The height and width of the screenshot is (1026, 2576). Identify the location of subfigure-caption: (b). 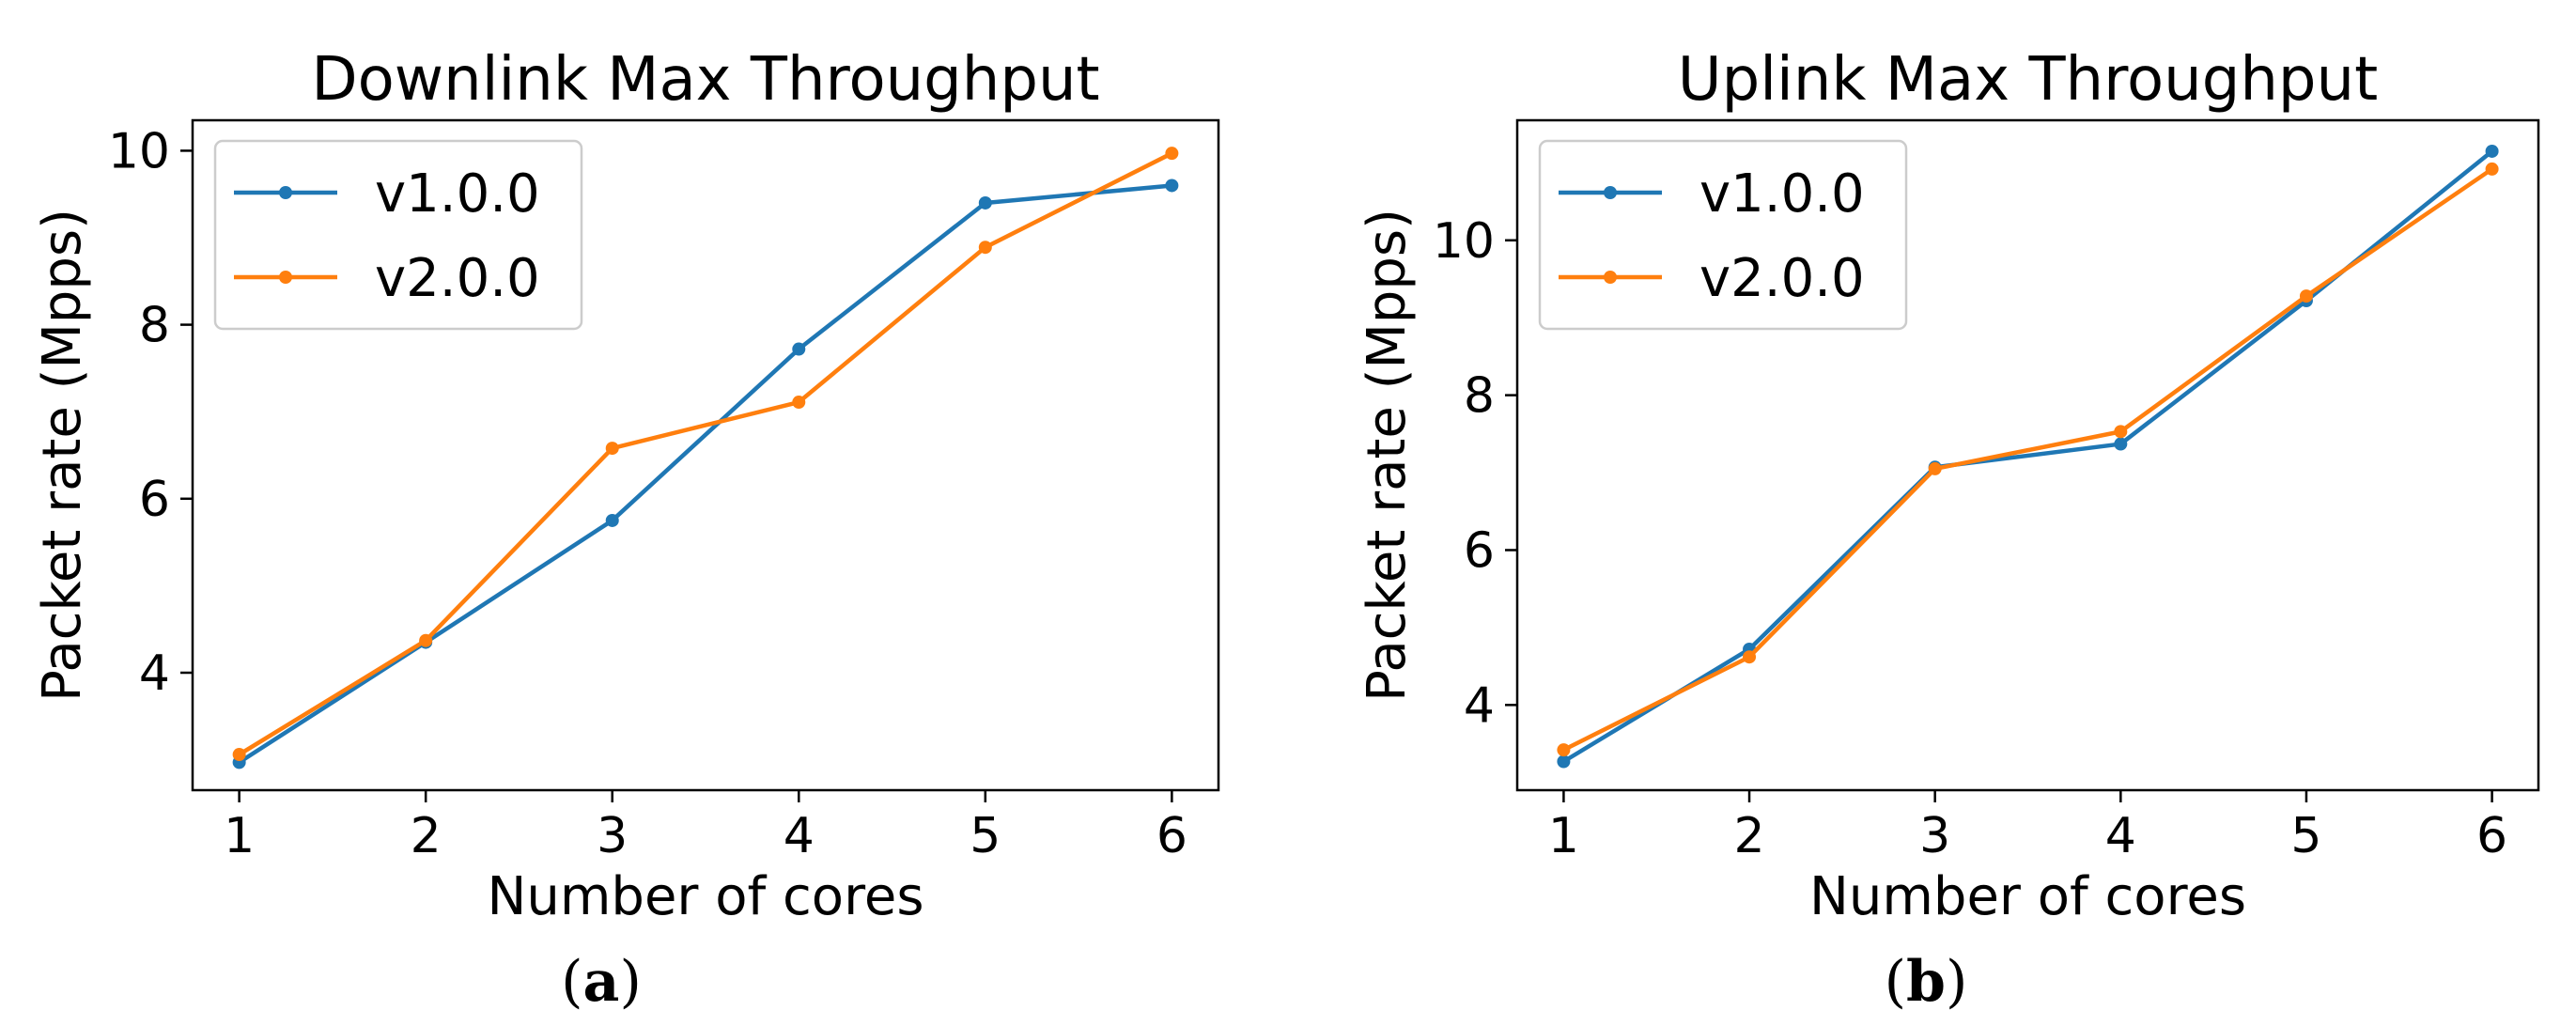
(1927, 982).